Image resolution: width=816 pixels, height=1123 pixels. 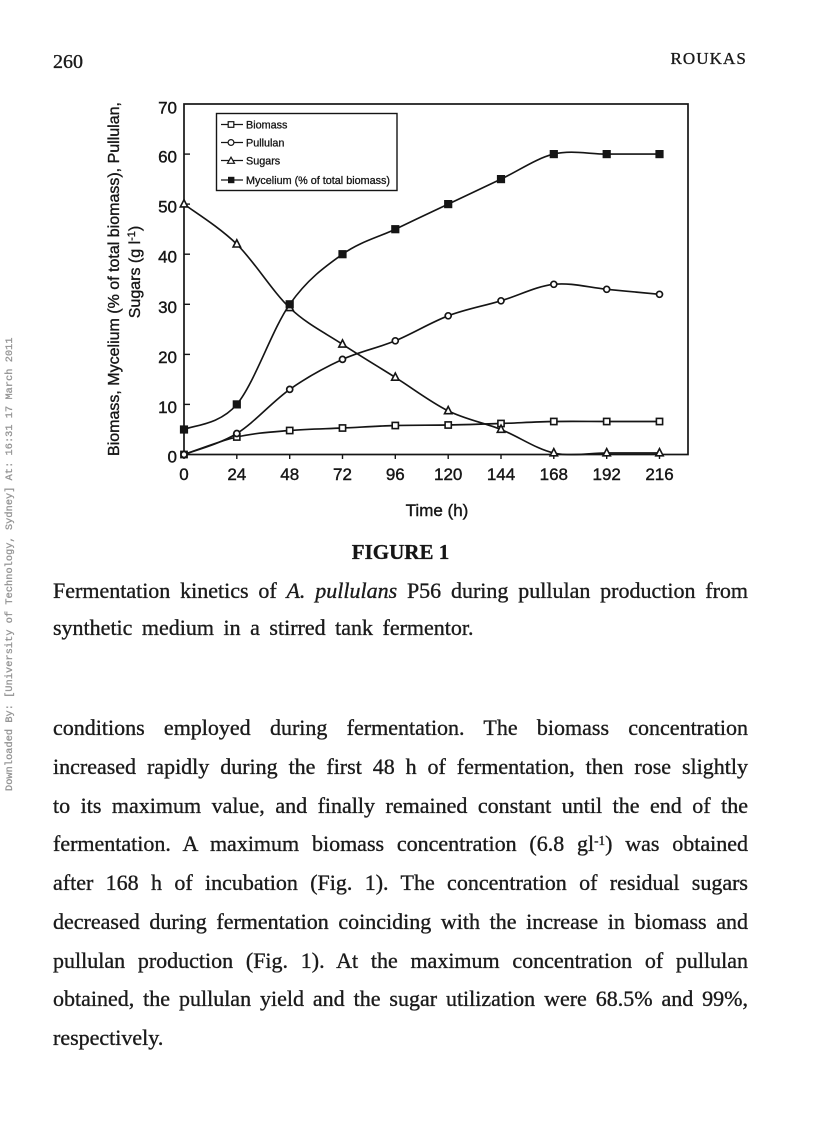 I want to click on svg-text: Sugars, so click(x=263, y=162).